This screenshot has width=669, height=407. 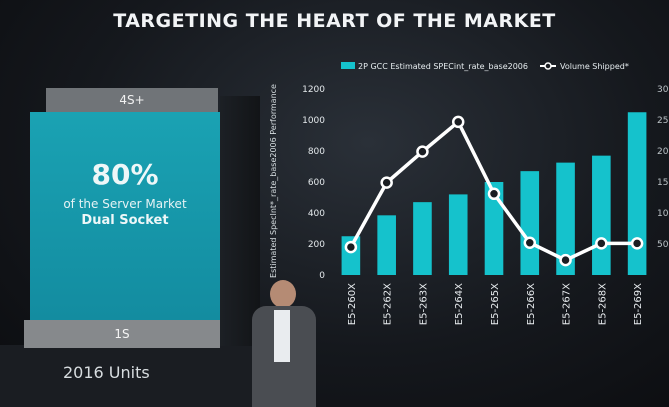 I want to click on legend-line-label: Volume Shipped*, so click(x=594, y=66).